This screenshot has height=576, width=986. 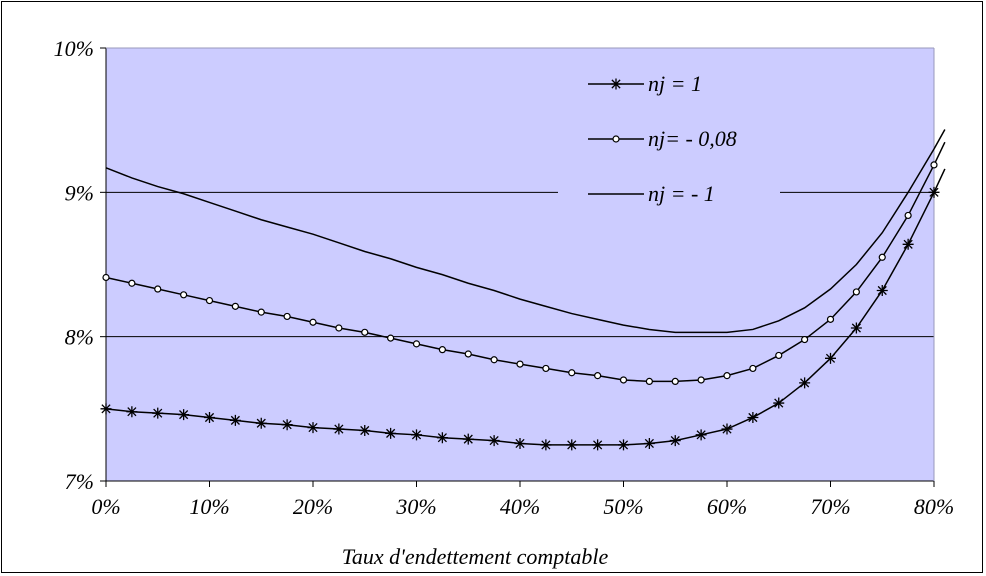 I want to click on y-tick-label: 10%, so click(x=74, y=48).